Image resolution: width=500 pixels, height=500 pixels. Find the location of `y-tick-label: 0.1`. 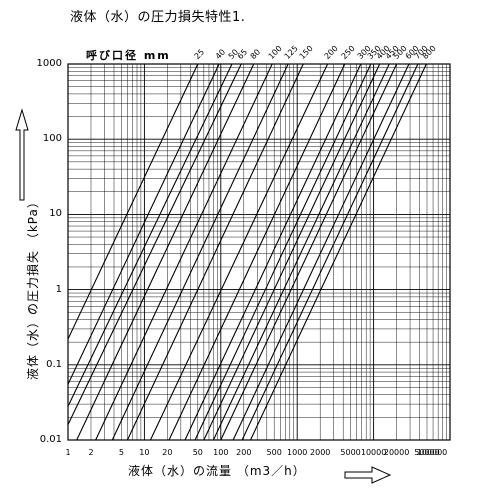

y-tick-label: 0.1 is located at coordinates (54, 364).